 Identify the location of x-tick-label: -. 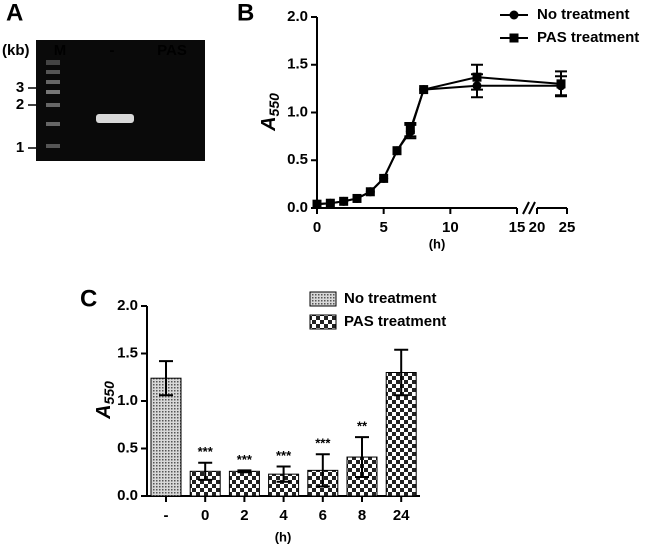
(166, 515).